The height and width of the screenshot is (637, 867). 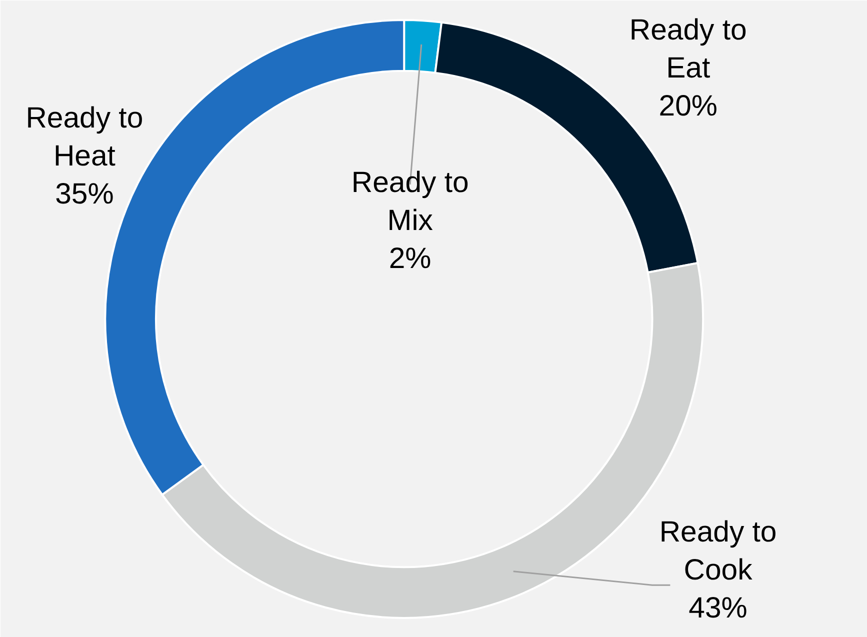 What do you see at coordinates (688, 105) in the screenshot?
I see `data-label: 20%` at bounding box center [688, 105].